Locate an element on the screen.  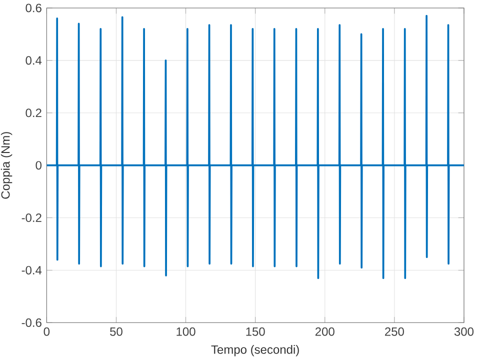
y-tick-label: 0.4 is located at coordinates (34, 60).